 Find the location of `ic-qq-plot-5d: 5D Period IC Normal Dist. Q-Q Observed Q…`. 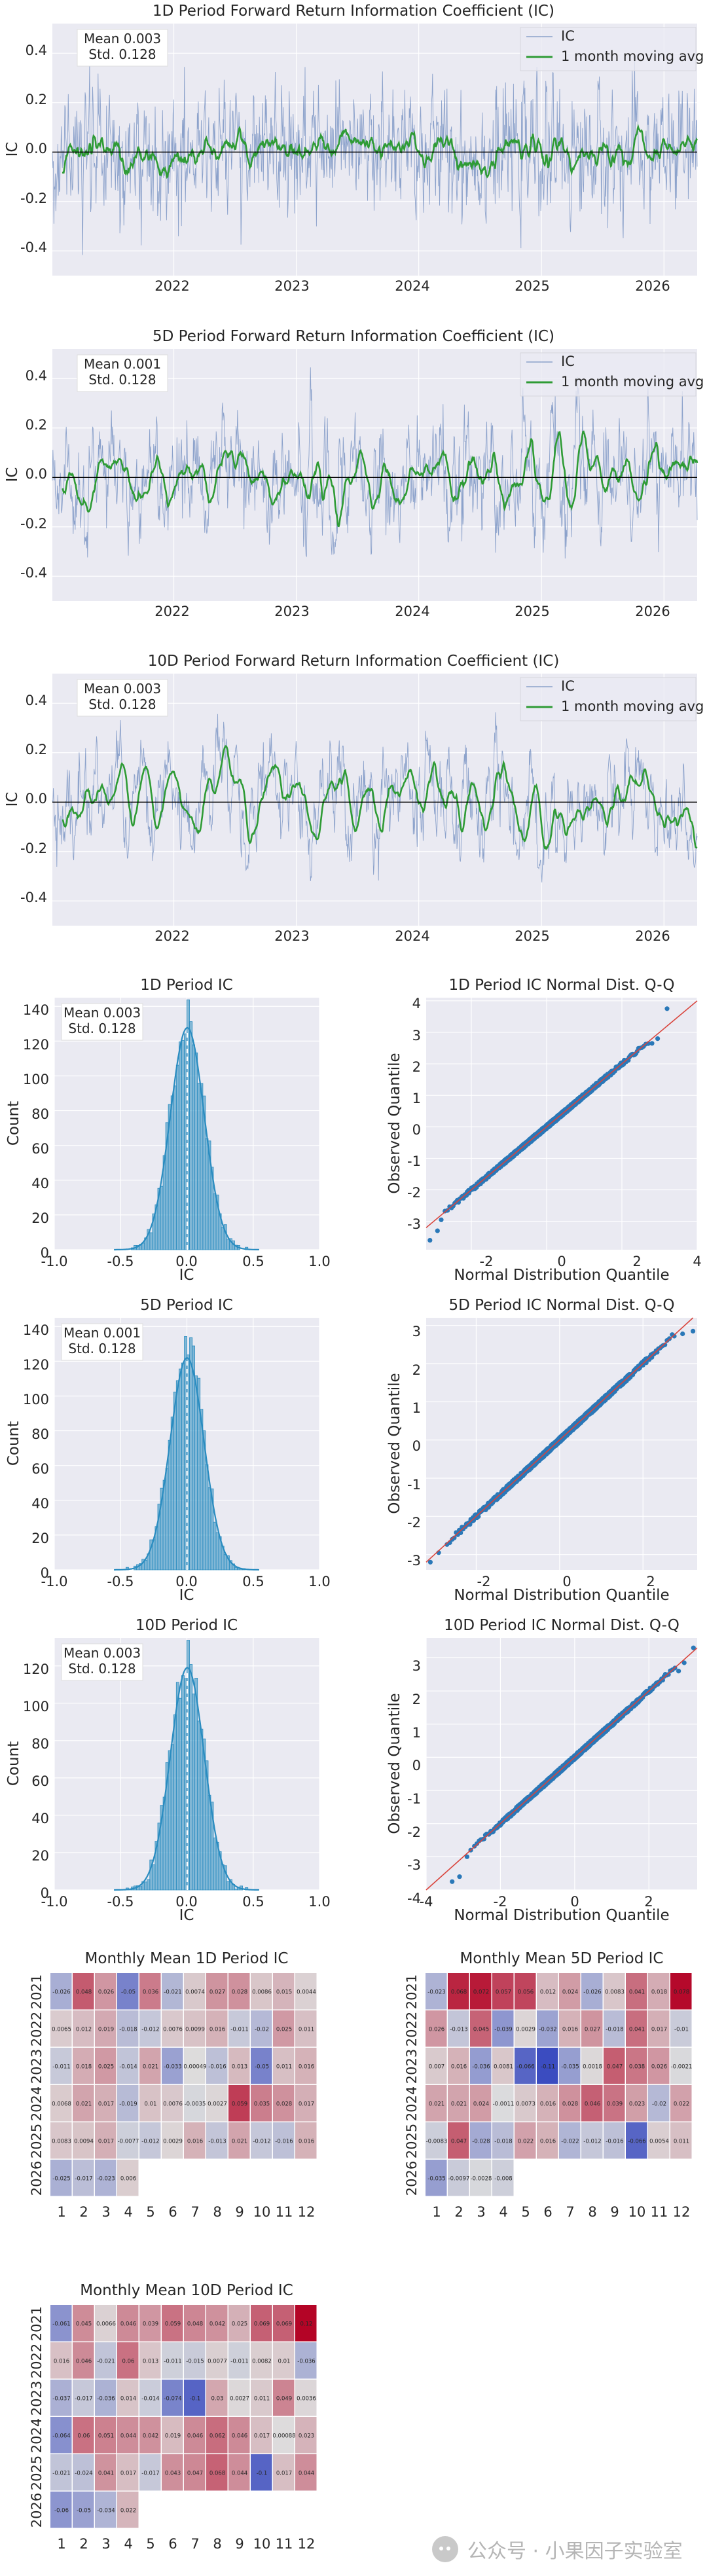

ic-qq-plot-5d: 5D Period IC Normal Dist. Q-Q Observed Q… is located at coordinates (541, 1450).